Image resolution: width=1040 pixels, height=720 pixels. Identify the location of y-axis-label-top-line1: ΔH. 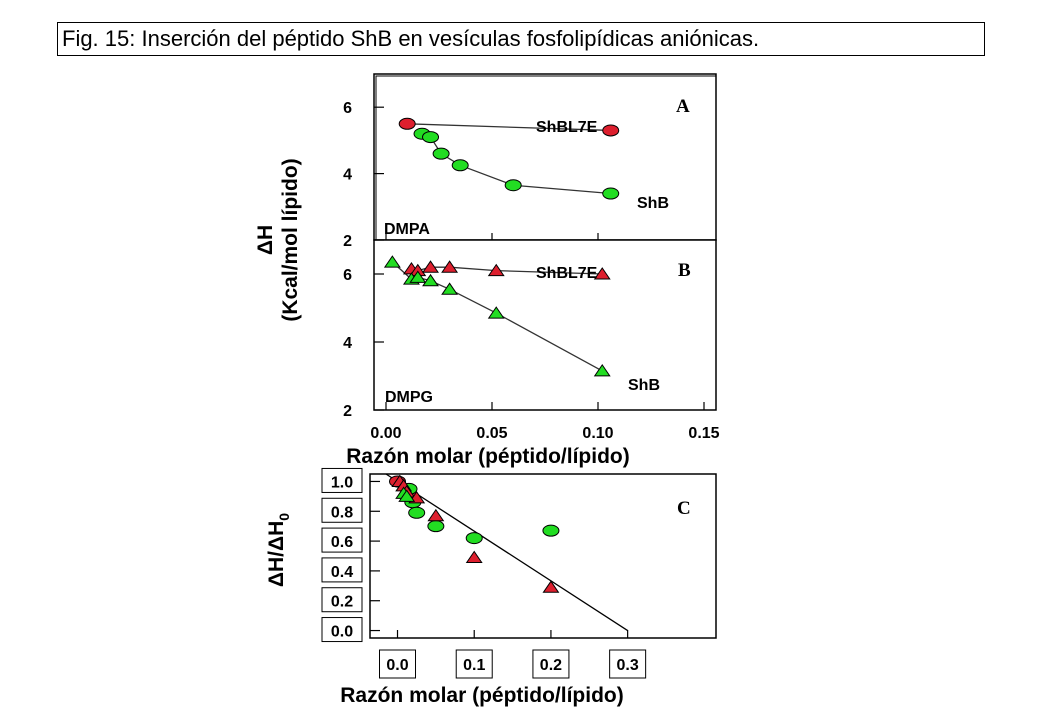
(265, 240).